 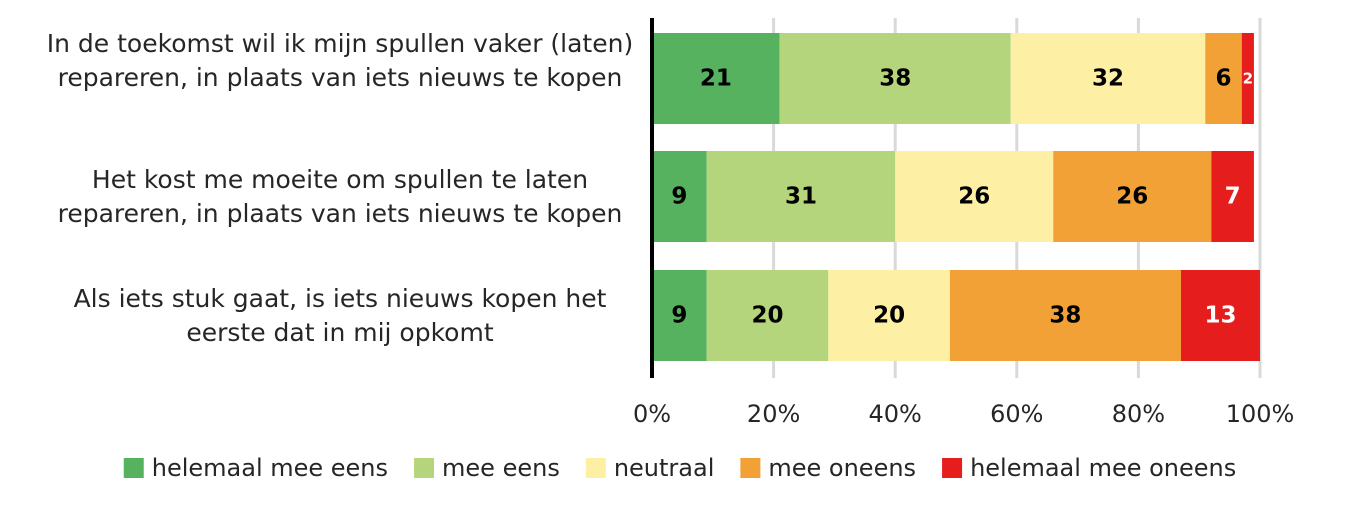 I want to click on data-label: 7, so click(x=1233, y=197).